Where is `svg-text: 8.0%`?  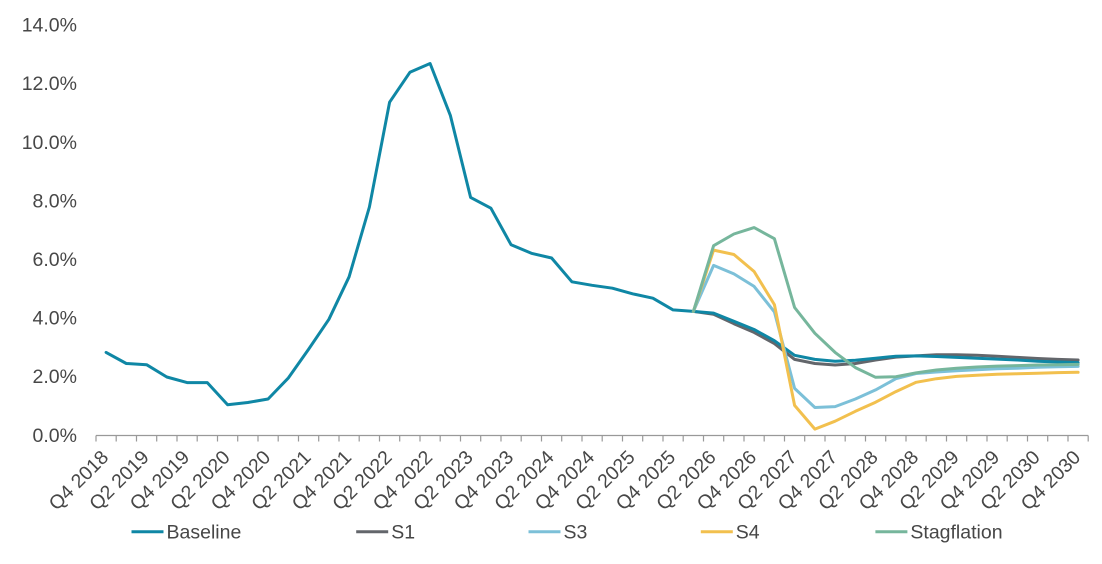 svg-text: 8.0% is located at coordinates (55, 201).